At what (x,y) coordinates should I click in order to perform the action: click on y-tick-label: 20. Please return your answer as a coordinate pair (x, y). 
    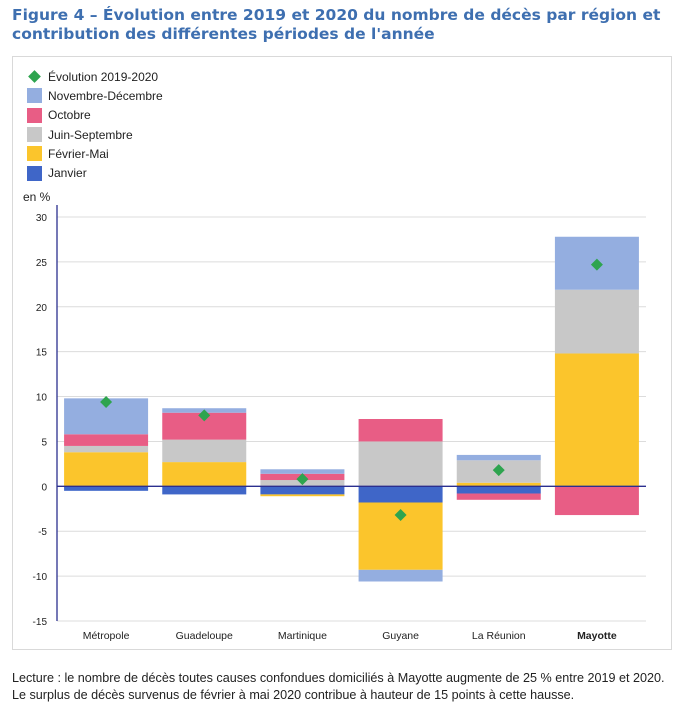
    Looking at the image, I should click on (42, 308).